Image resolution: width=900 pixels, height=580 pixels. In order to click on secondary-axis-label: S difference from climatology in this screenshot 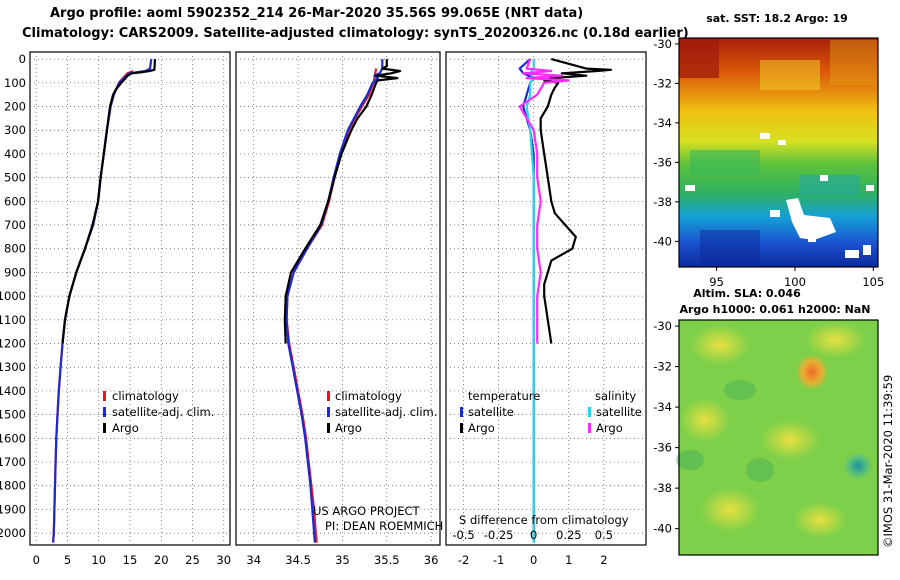, I will do `click(544, 520)`.